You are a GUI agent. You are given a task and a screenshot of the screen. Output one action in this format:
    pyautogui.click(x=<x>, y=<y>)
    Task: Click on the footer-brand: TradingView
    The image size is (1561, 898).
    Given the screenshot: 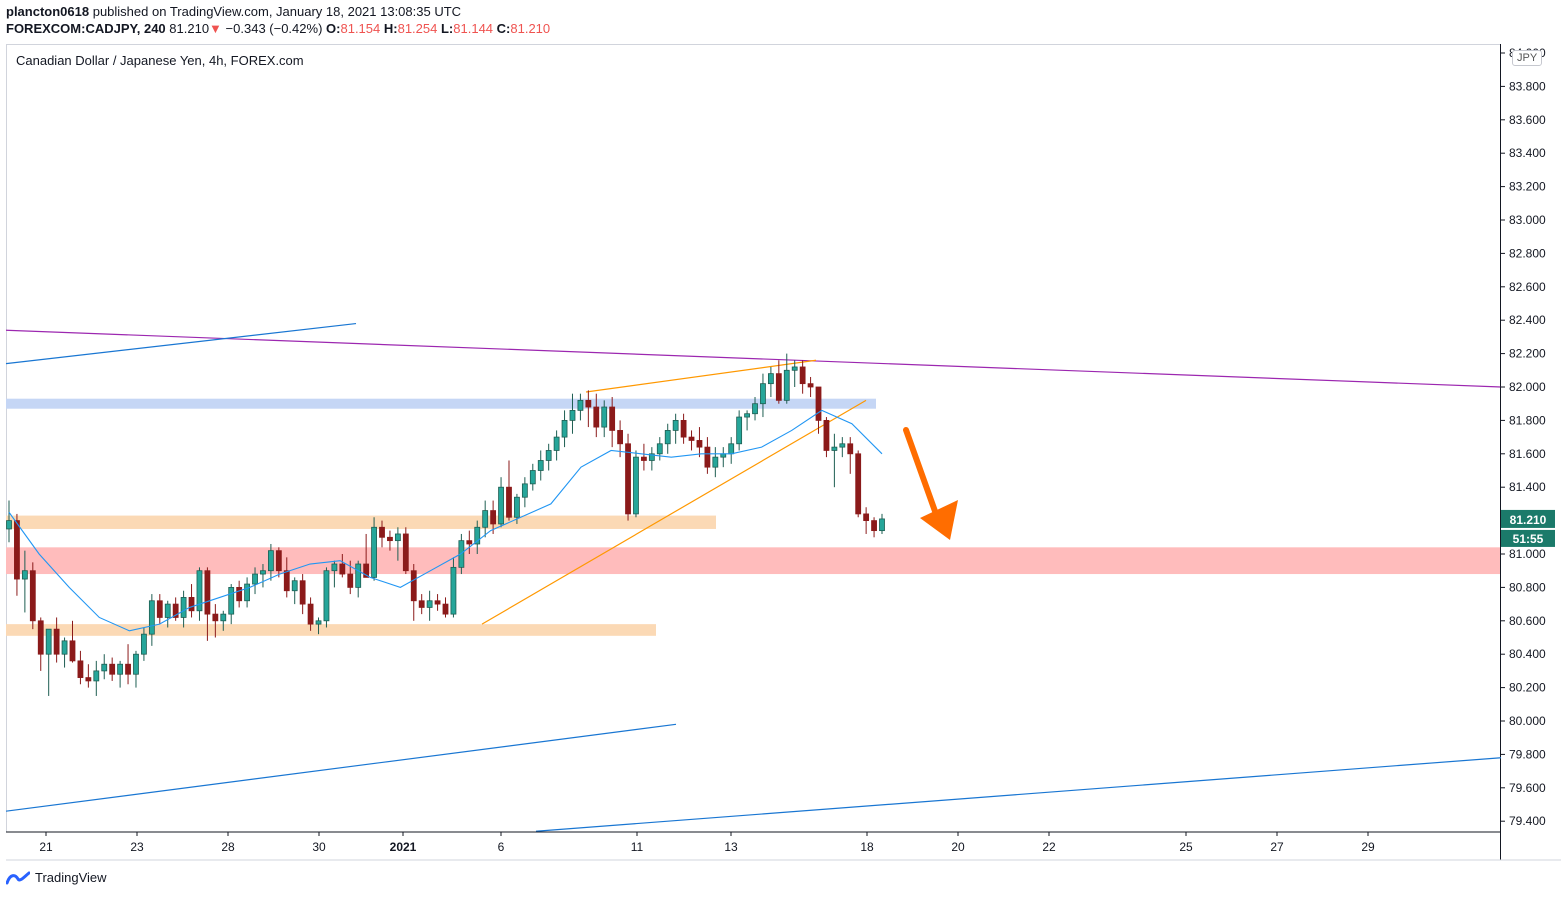 What is the action you would take?
    pyautogui.click(x=56, y=877)
    